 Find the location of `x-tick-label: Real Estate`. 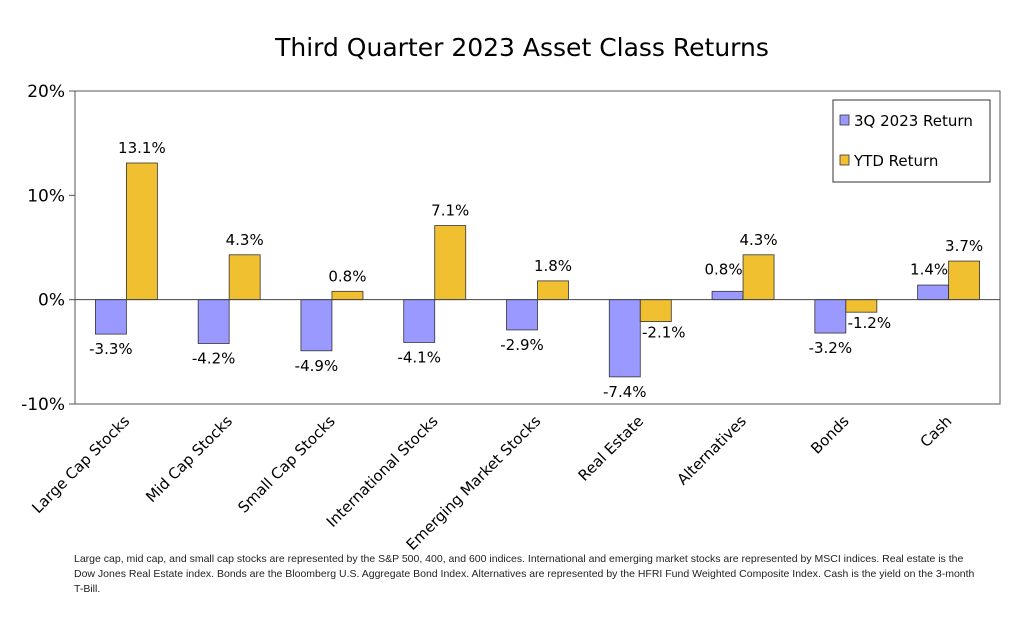

x-tick-label: Real Estate is located at coordinates (611, 448).